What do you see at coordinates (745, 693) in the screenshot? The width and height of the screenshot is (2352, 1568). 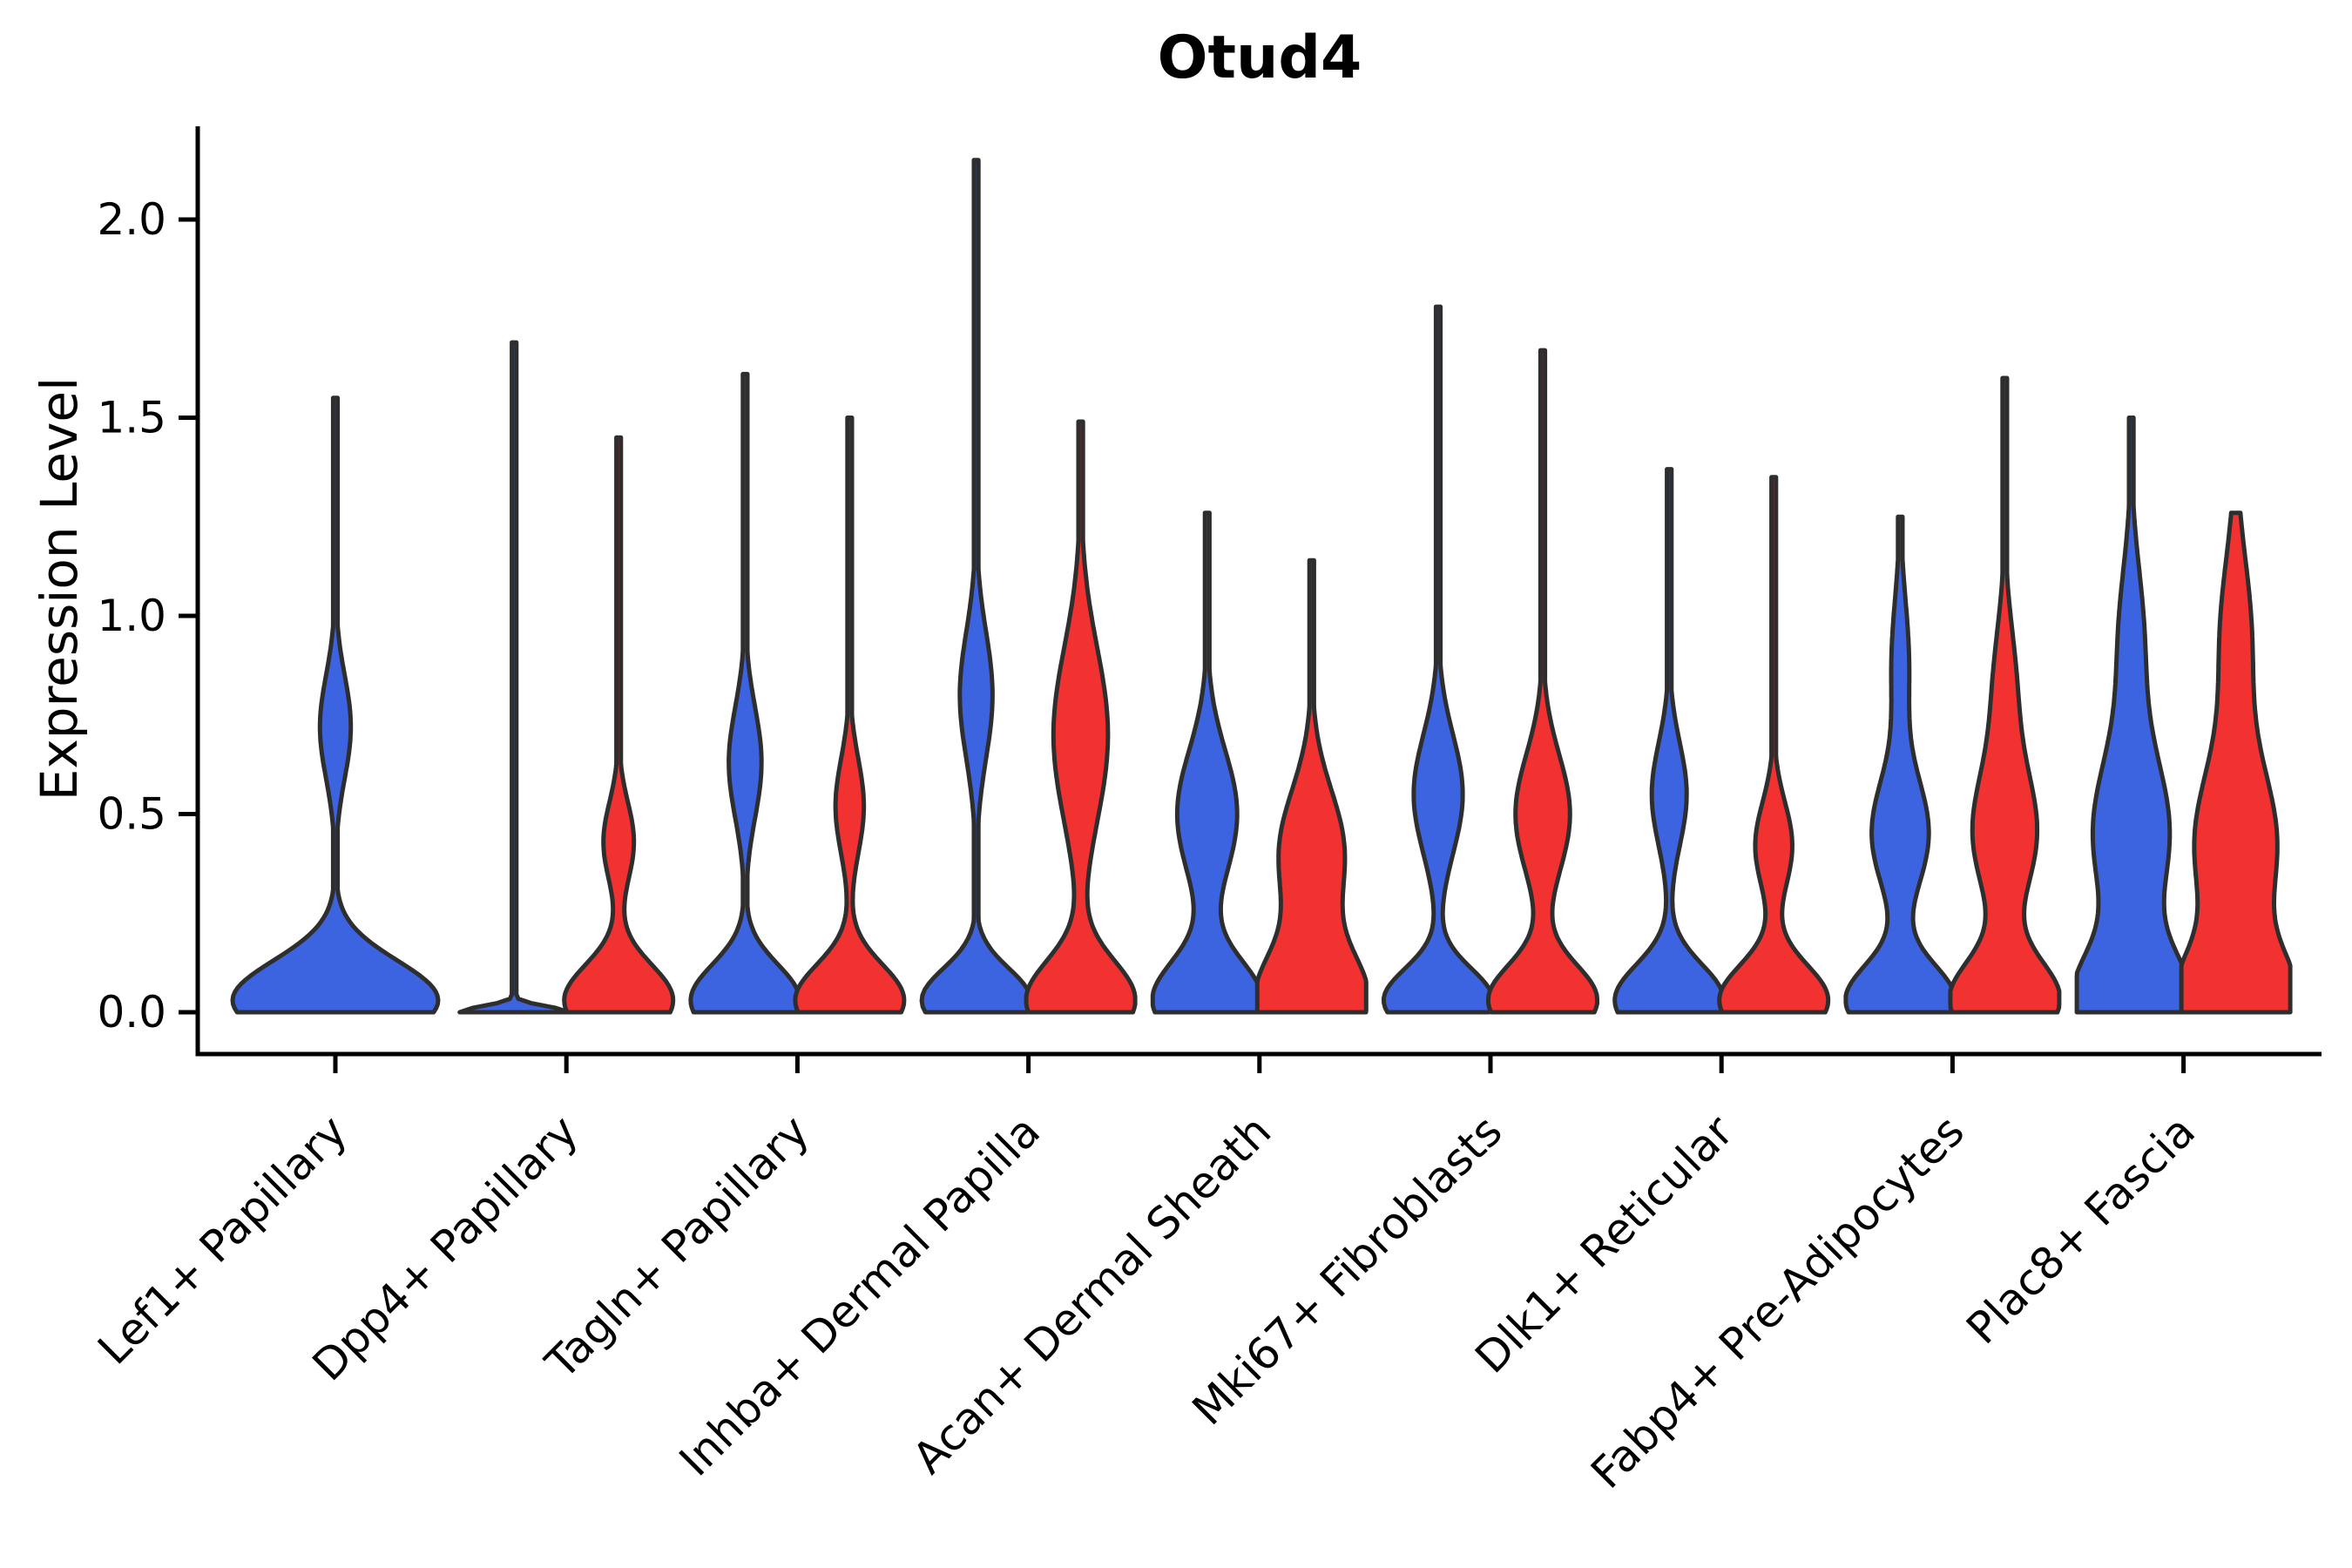 I see `violin-2-blue` at bounding box center [745, 693].